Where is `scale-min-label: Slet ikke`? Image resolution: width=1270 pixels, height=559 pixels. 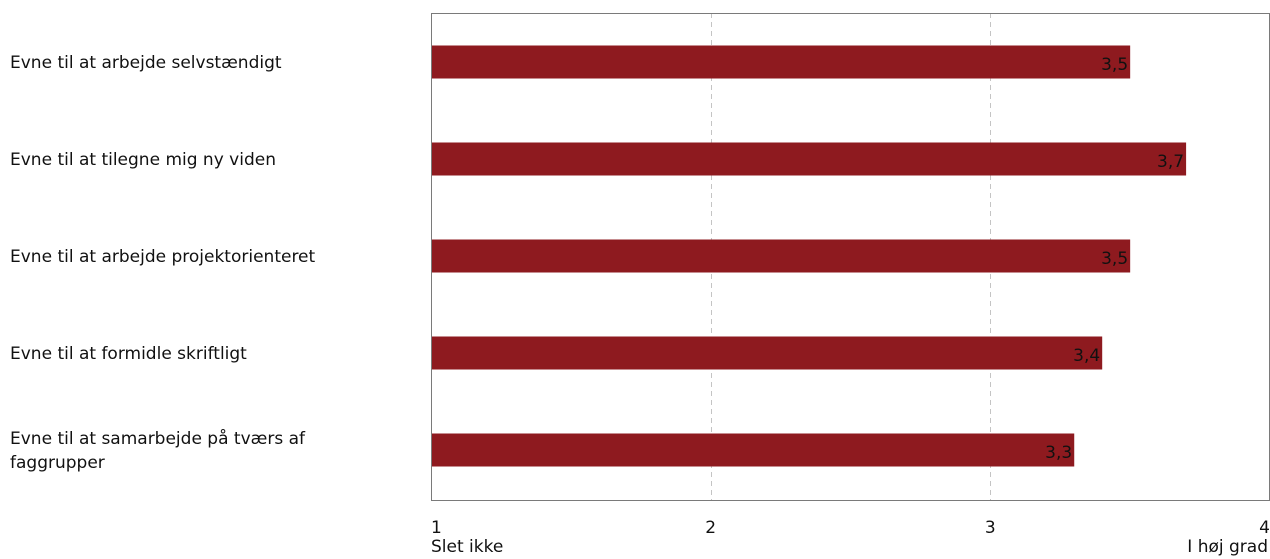 scale-min-label: Slet ikke is located at coordinates (467, 547).